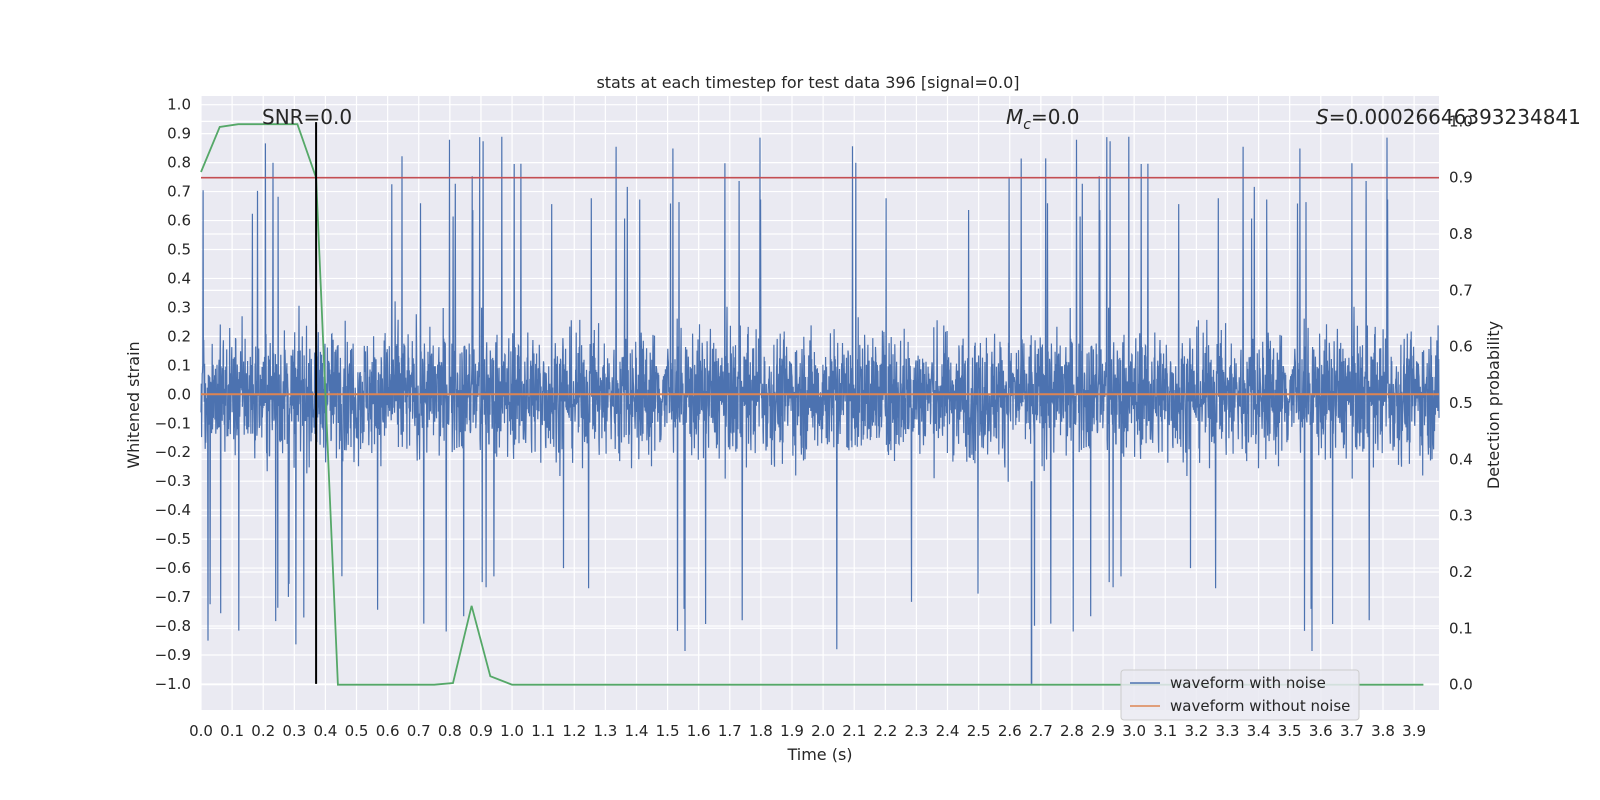  Describe the element at coordinates (1461, 178) in the screenshot. I see `y2-tick-label: 0.9` at that location.